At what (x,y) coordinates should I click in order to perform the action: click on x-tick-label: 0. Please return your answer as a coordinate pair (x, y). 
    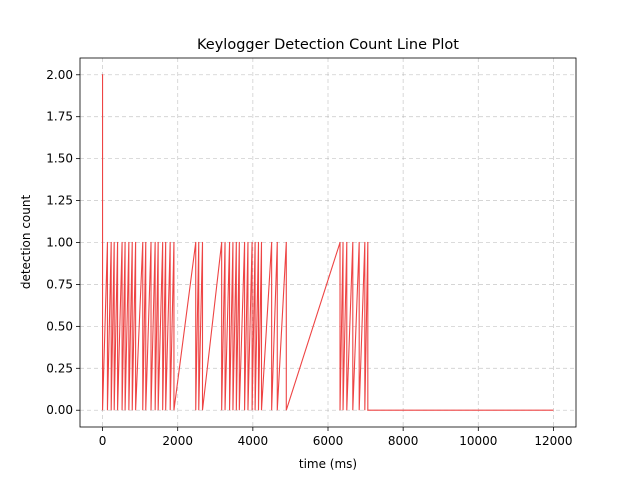
    Looking at the image, I should click on (103, 441).